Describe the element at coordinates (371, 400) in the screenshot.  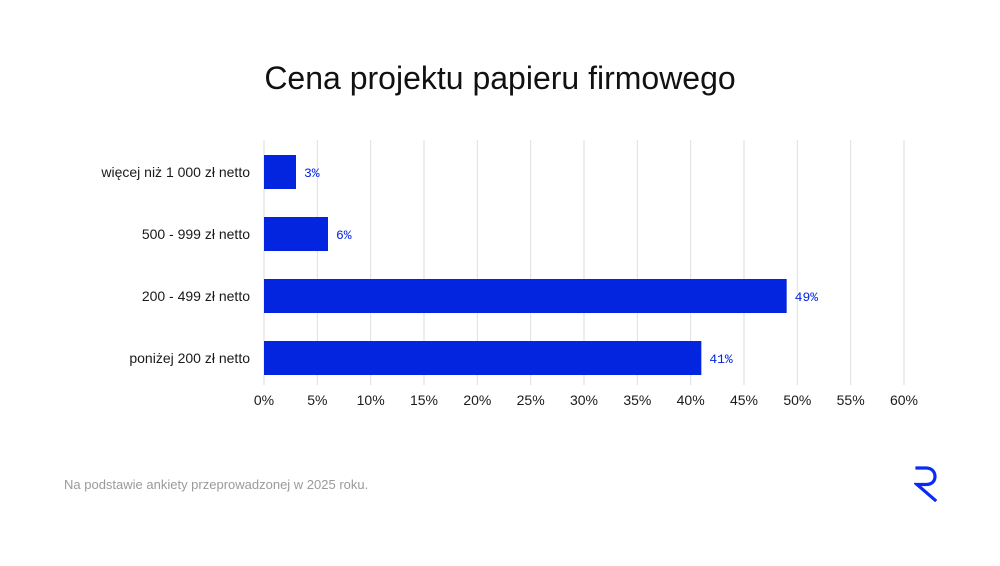
I see `x-tick-label: 10%` at that location.